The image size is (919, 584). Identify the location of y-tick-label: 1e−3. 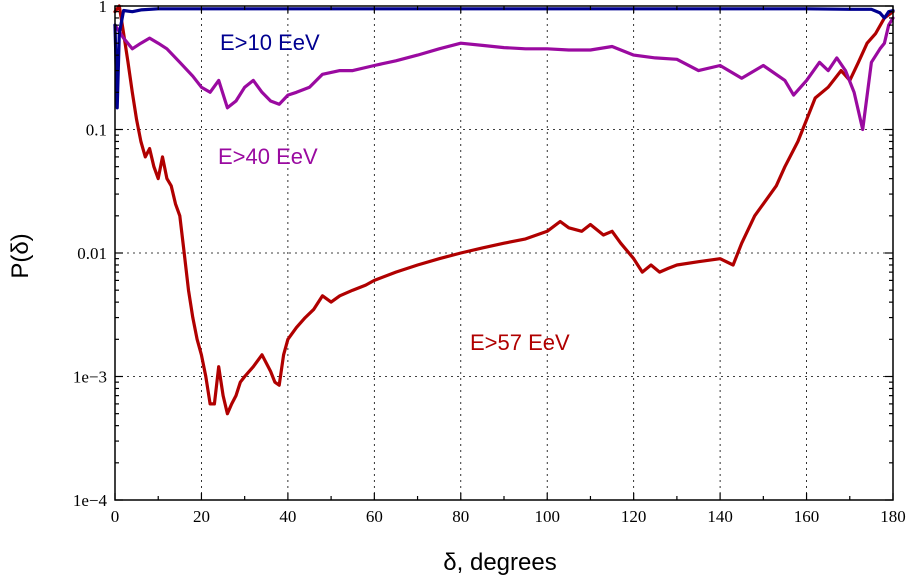
(90, 377).